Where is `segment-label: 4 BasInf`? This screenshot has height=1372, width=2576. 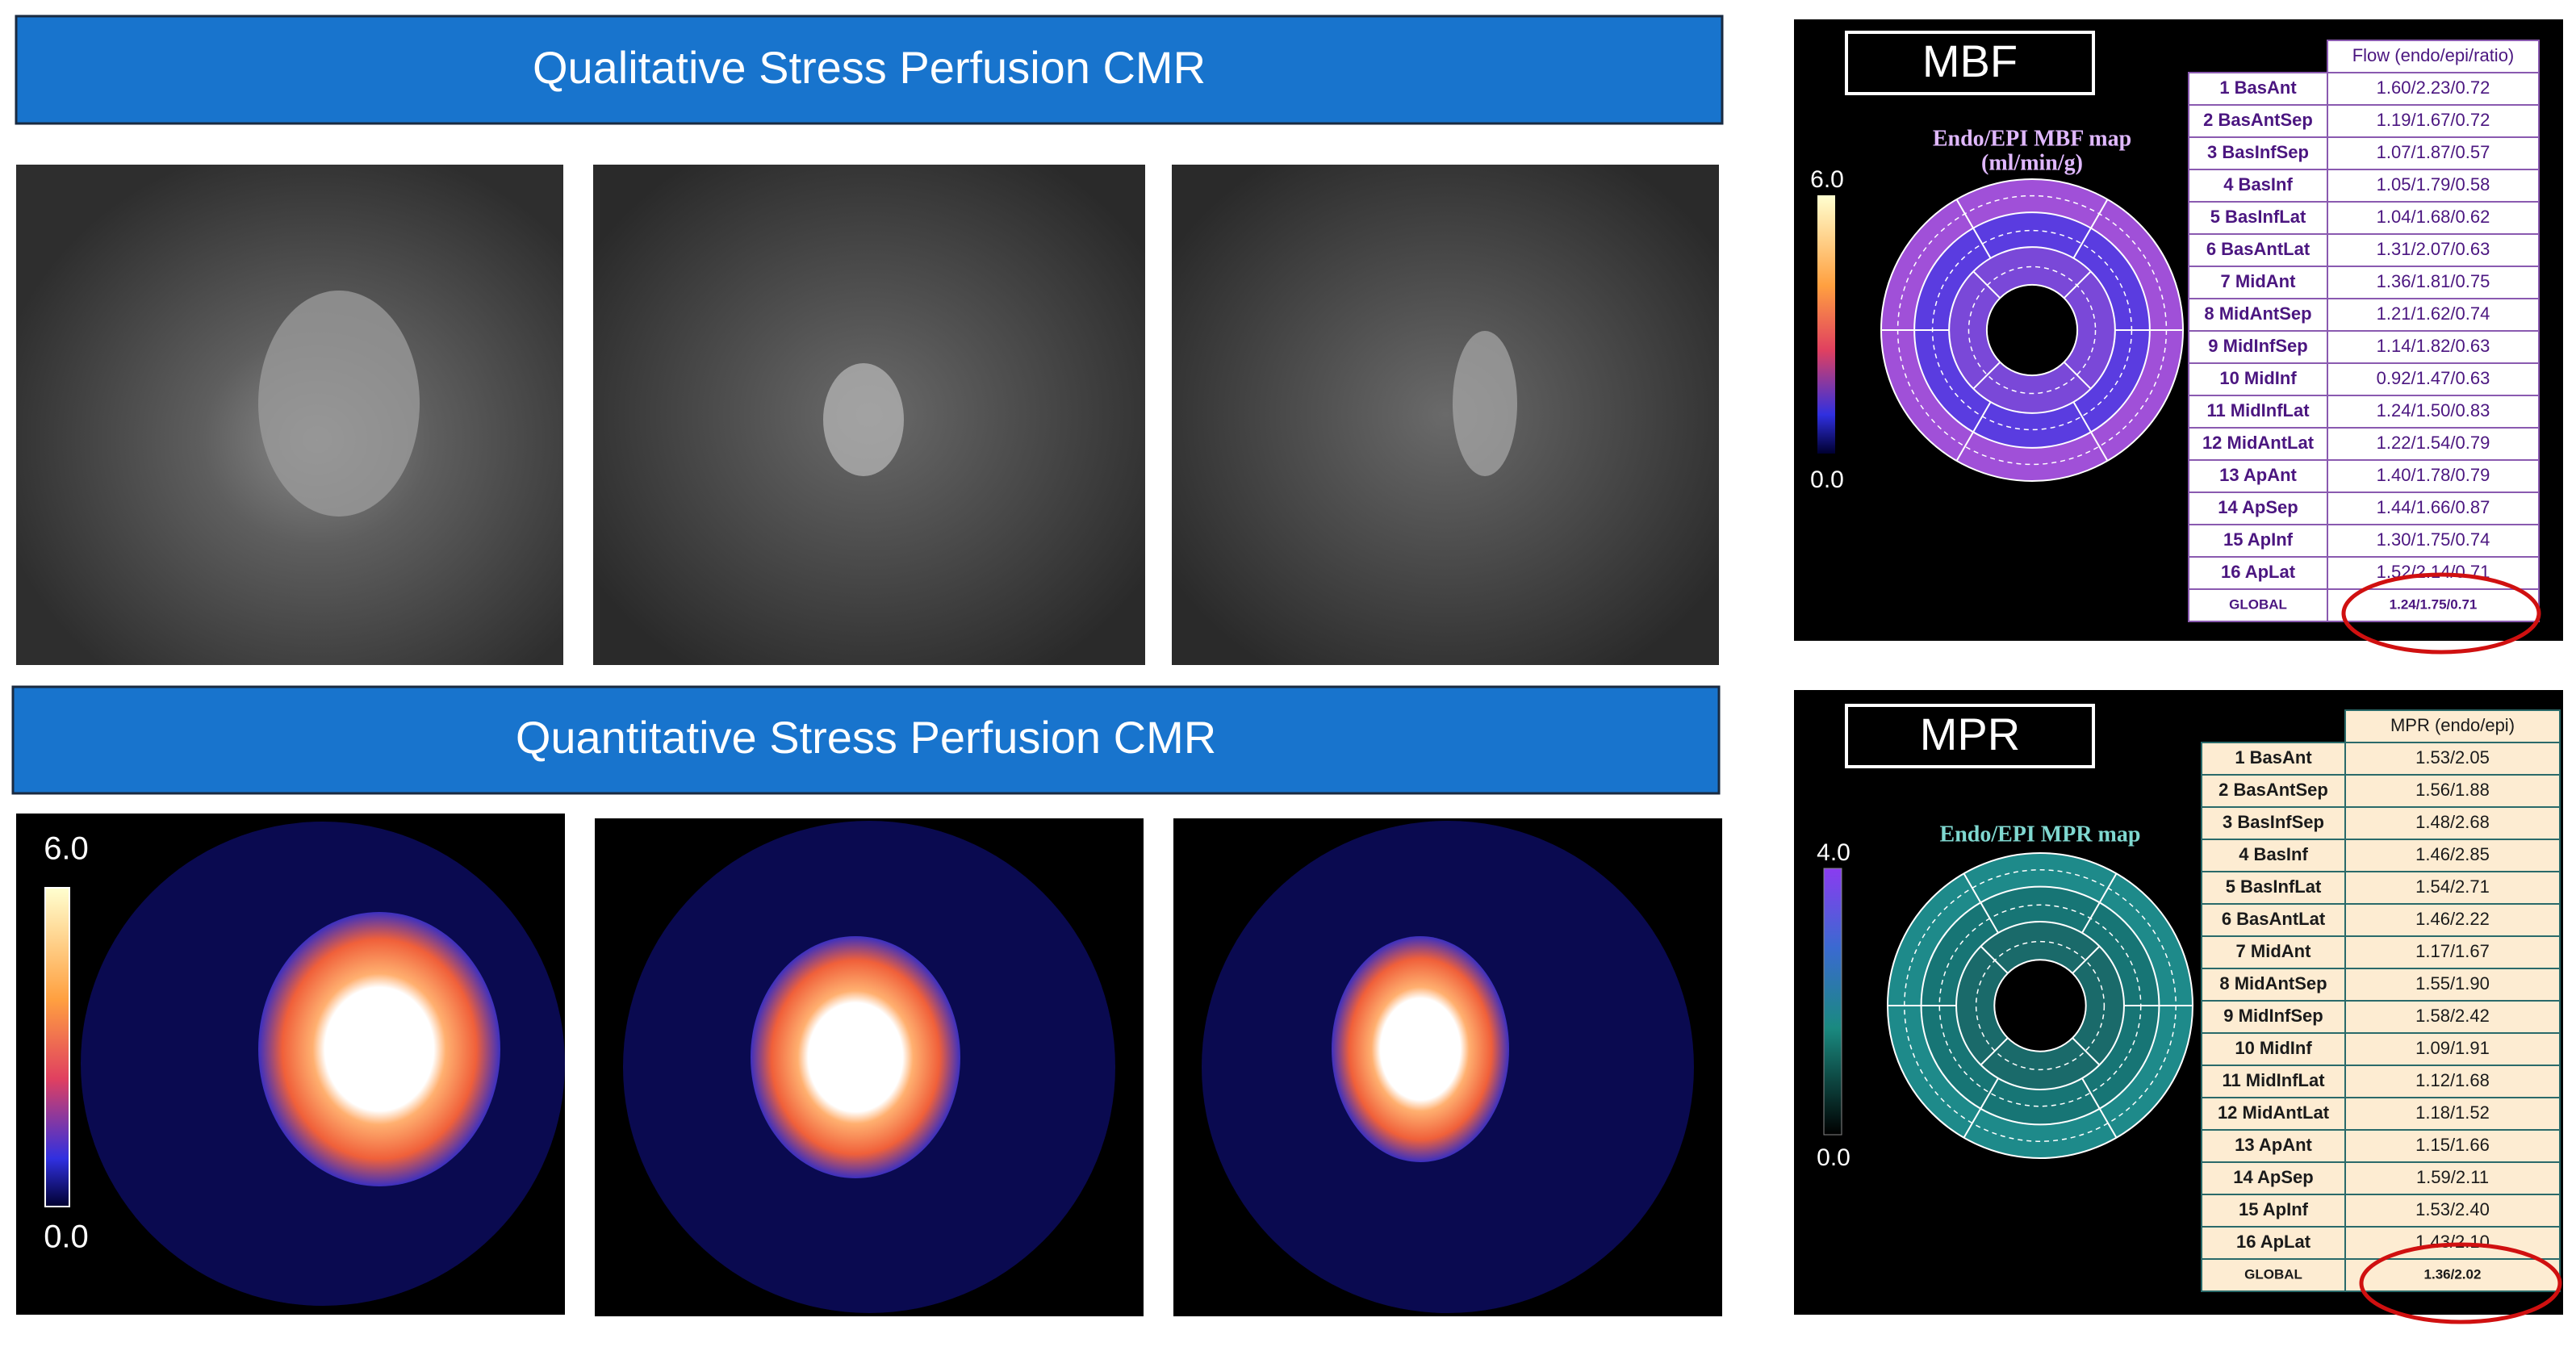
segment-label: 4 BasInf is located at coordinates (2273, 854).